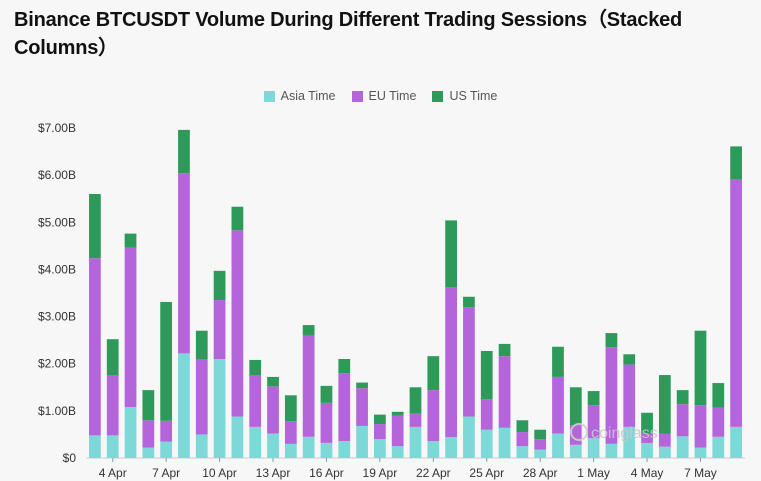 The height and width of the screenshot is (481, 761). Describe the element at coordinates (464, 96) in the screenshot. I see `legend-item-us: US Time` at that location.